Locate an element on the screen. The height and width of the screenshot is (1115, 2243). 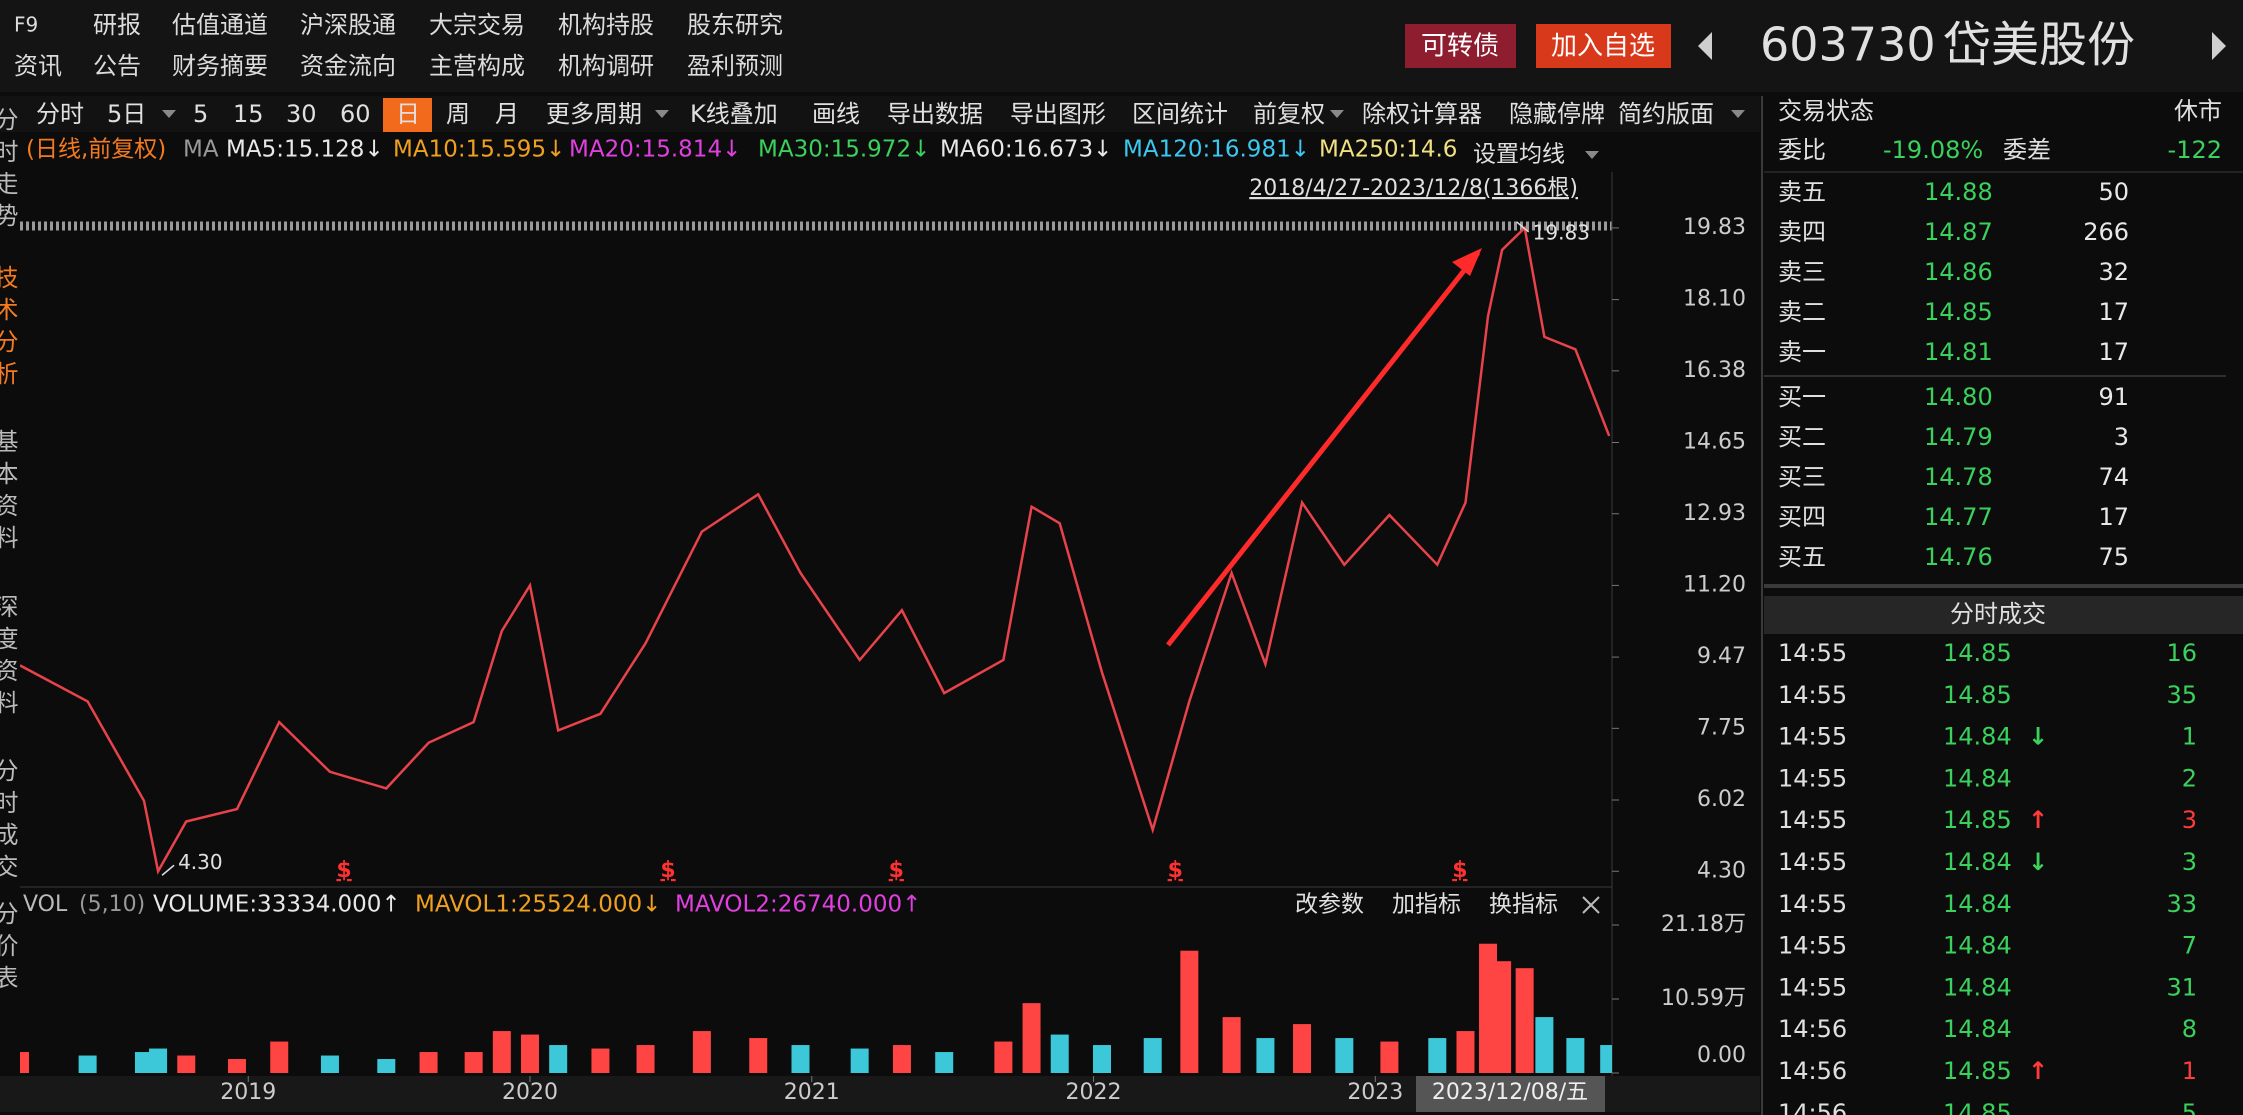
close-indicator-icon is located at coordinates (1591, 905).